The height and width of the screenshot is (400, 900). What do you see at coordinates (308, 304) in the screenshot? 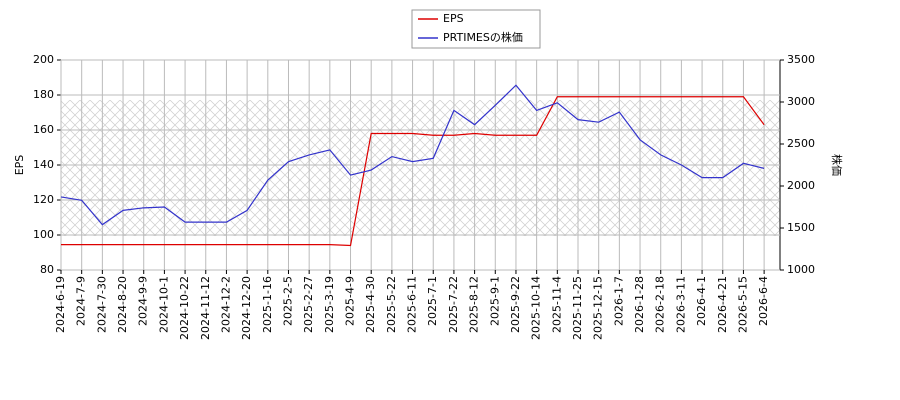
I see `x-tick-label: 2025-2-27` at bounding box center [308, 304].